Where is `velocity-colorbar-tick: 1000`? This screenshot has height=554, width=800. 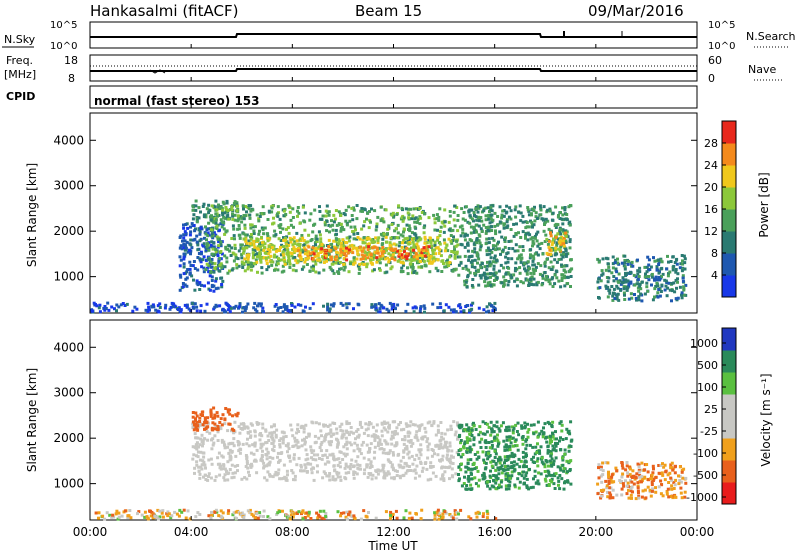 velocity-colorbar-tick: 1000 is located at coordinates (704, 343).